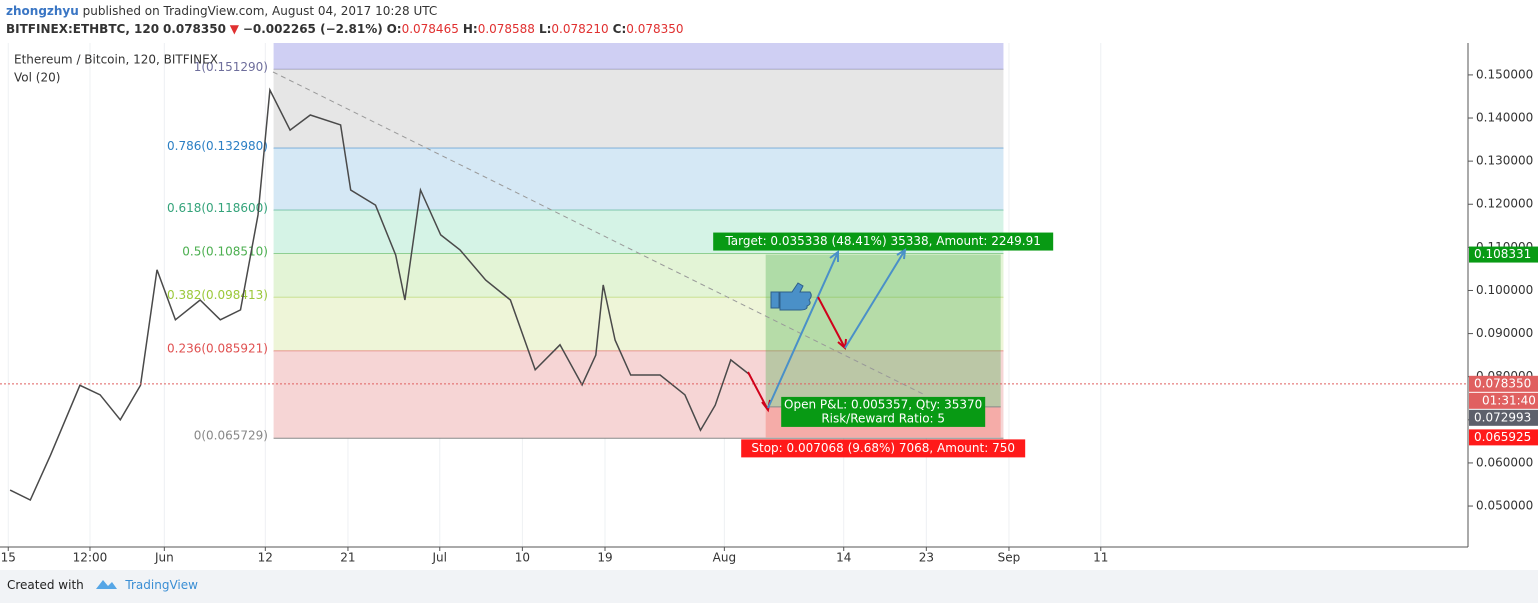 The width and height of the screenshot is (1538, 603). I want to click on footer: Created with TradingView, so click(769, 586).